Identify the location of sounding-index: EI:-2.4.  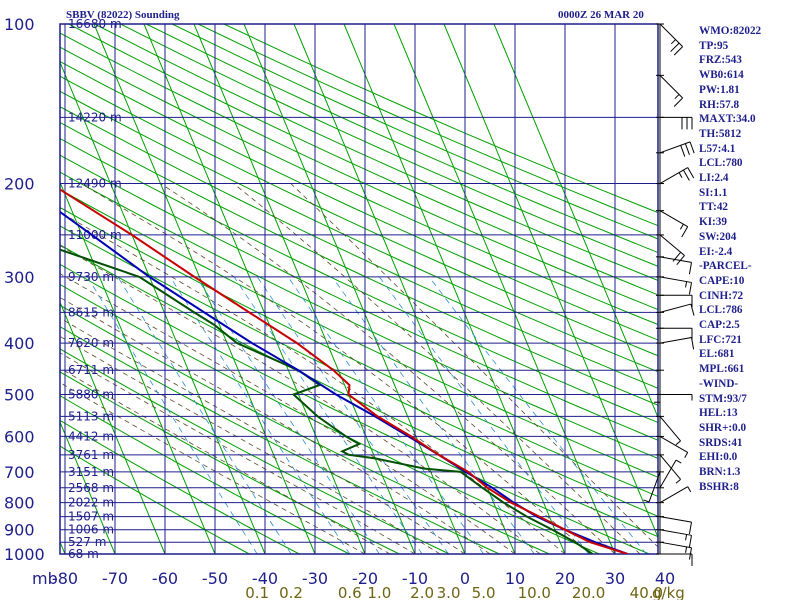
(716, 251).